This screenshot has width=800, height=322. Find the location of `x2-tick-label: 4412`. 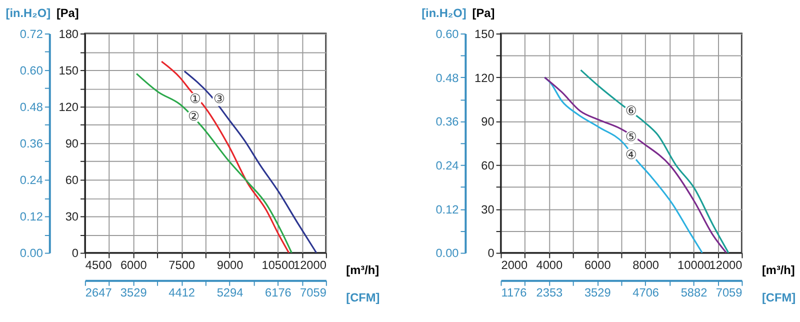

x2-tick-label: 4412 is located at coordinates (182, 293).